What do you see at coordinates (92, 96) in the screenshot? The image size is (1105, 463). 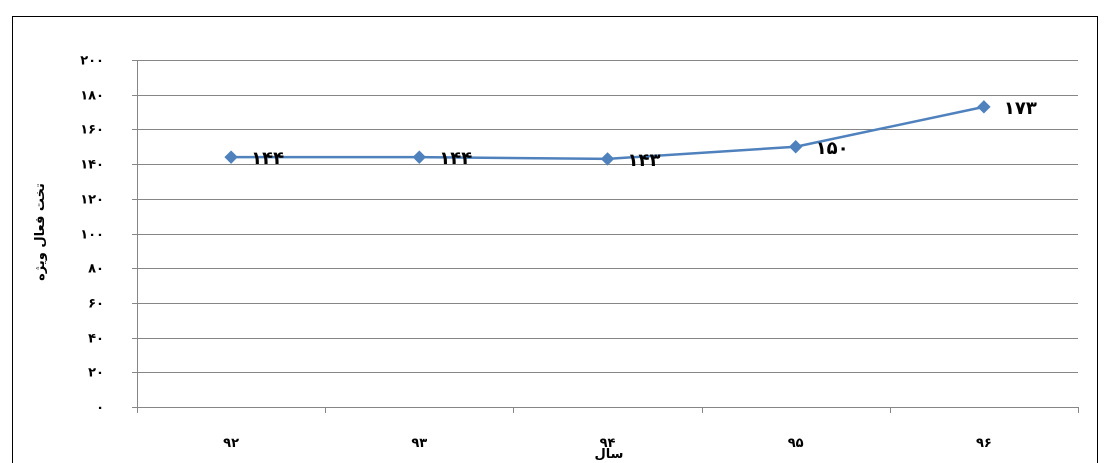 I see `y-tick-label: ۱۸۰` at bounding box center [92, 96].